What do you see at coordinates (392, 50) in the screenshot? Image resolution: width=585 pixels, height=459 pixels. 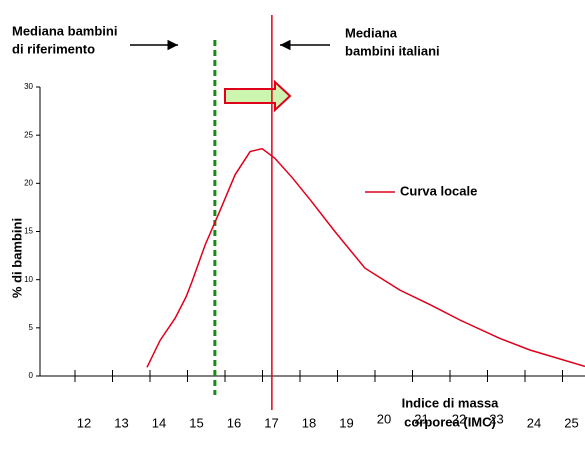 I see `annotation: bambini italiani` at bounding box center [392, 50].